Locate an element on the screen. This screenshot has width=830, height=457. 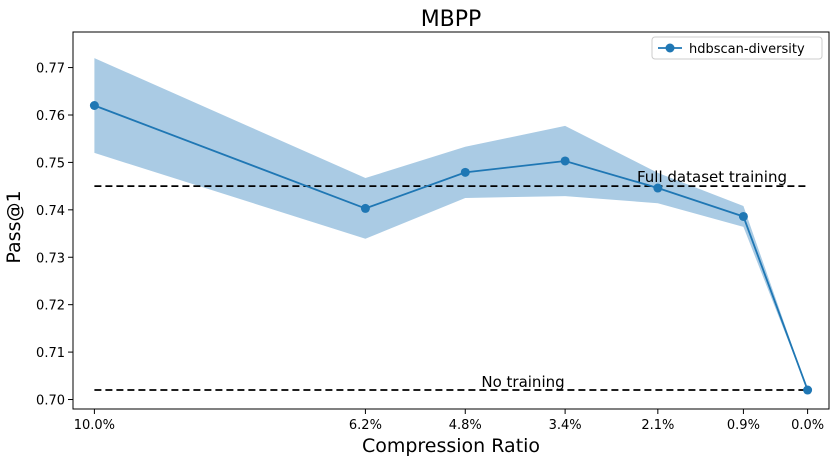
y-tick-label: 0.73 is located at coordinates (50, 258).